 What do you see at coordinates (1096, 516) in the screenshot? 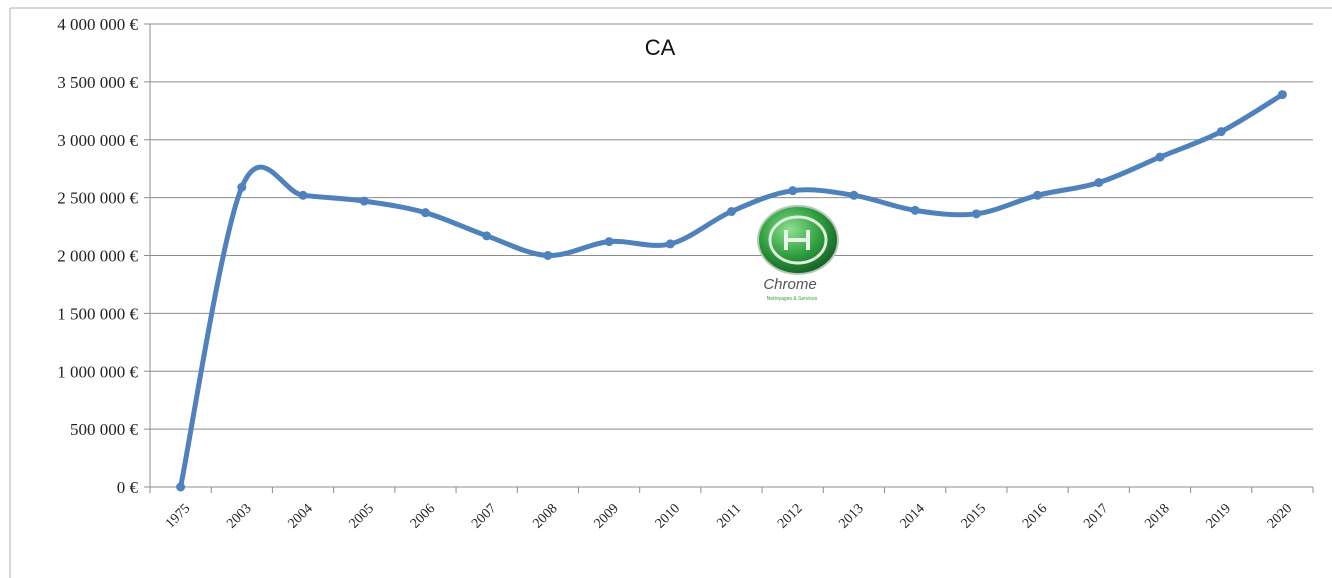
I see `x-tick-label: 2017` at bounding box center [1096, 516].